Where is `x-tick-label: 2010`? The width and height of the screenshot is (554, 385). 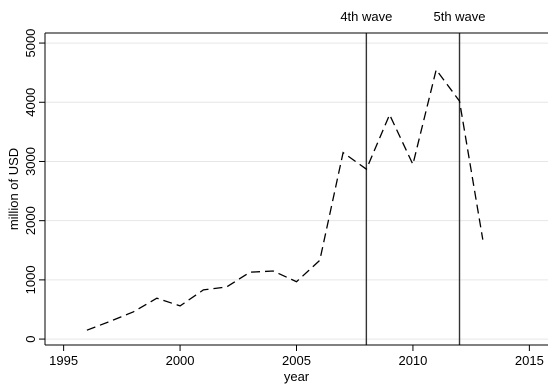
x-tick-label: 2010 is located at coordinates (412, 360).